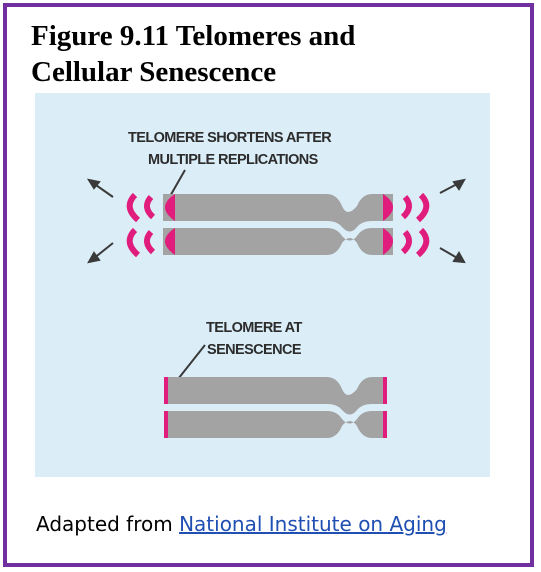 The height and width of the screenshot is (572, 541). What do you see at coordinates (104, 524) in the screenshot?
I see `caption-prefix: Adapted from` at bounding box center [104, 524].